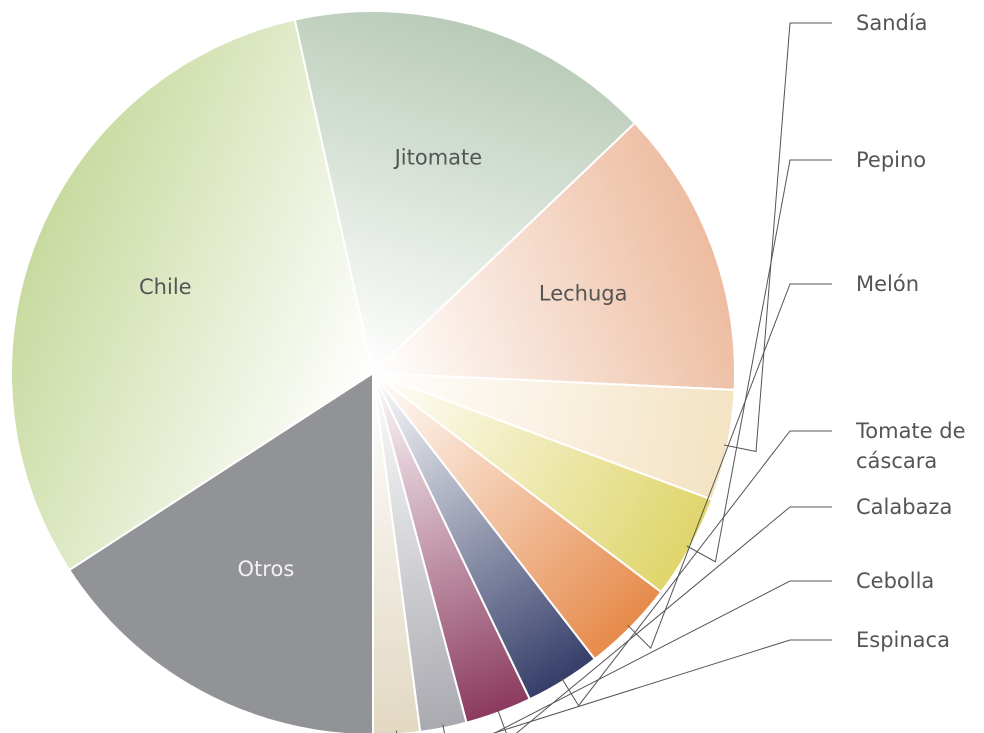  What do you see at coordinates (438, 157) in the screenshot?
I see `slice-label-jitomate: Jitomate` at bounding box center [438, 157].